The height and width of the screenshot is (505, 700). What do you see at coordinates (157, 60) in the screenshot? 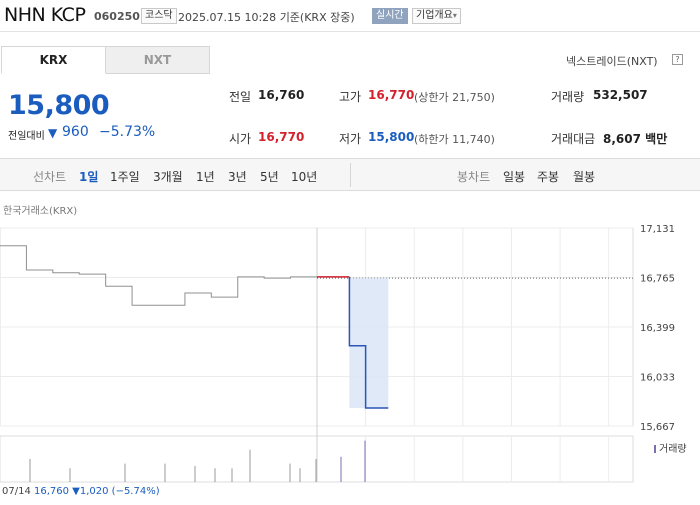
I see `tab-nxt: NXT` at bounding box center [157, 60].